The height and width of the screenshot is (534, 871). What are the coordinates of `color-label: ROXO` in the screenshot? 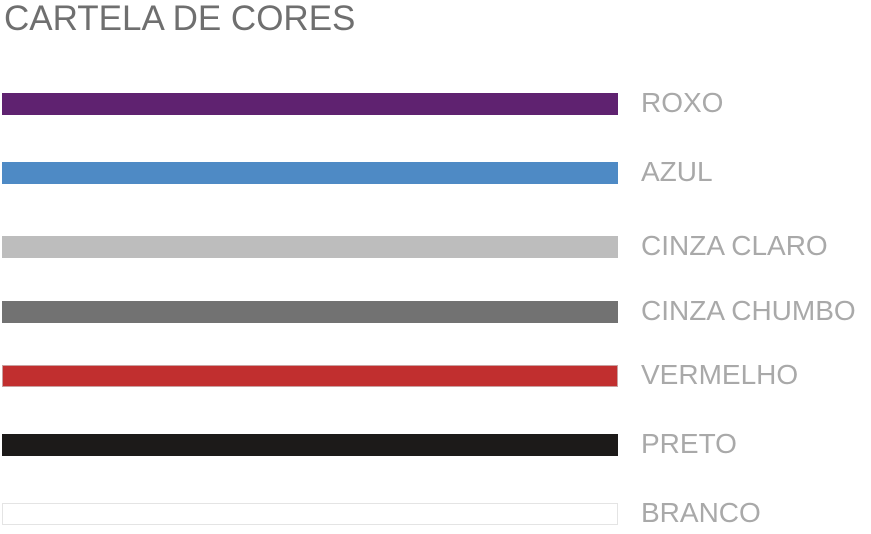 It's located at (682, 102).